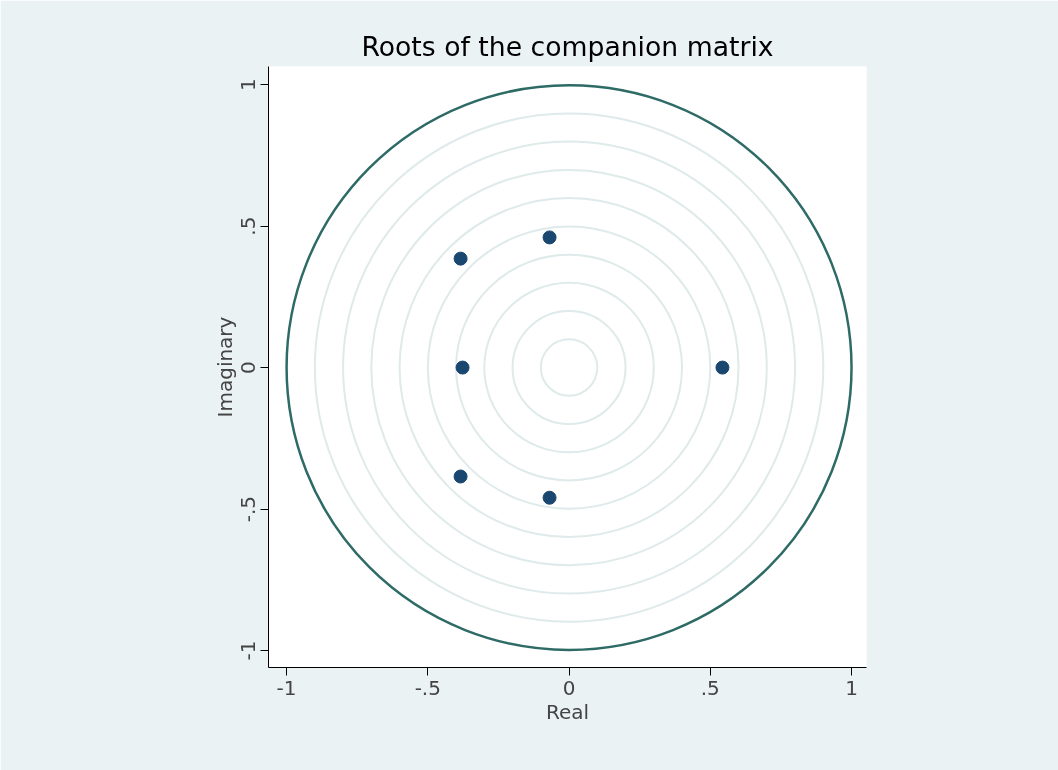 The height and width of the screenshot is (770, 1058). What do you see at coordinates (248, 650) in the screenshot?
I see `y-tick-label: -1` at bounding box center [248, 650].